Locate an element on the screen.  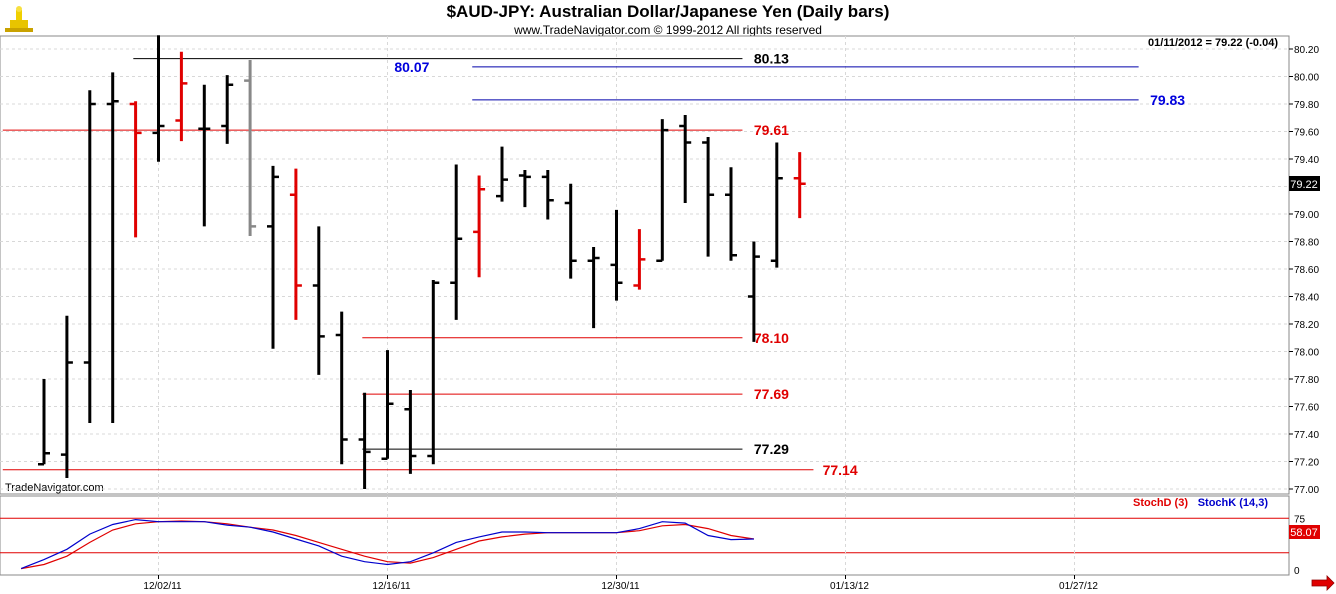
trade-navigator-logo-icon is located at coordinates (19, 19).